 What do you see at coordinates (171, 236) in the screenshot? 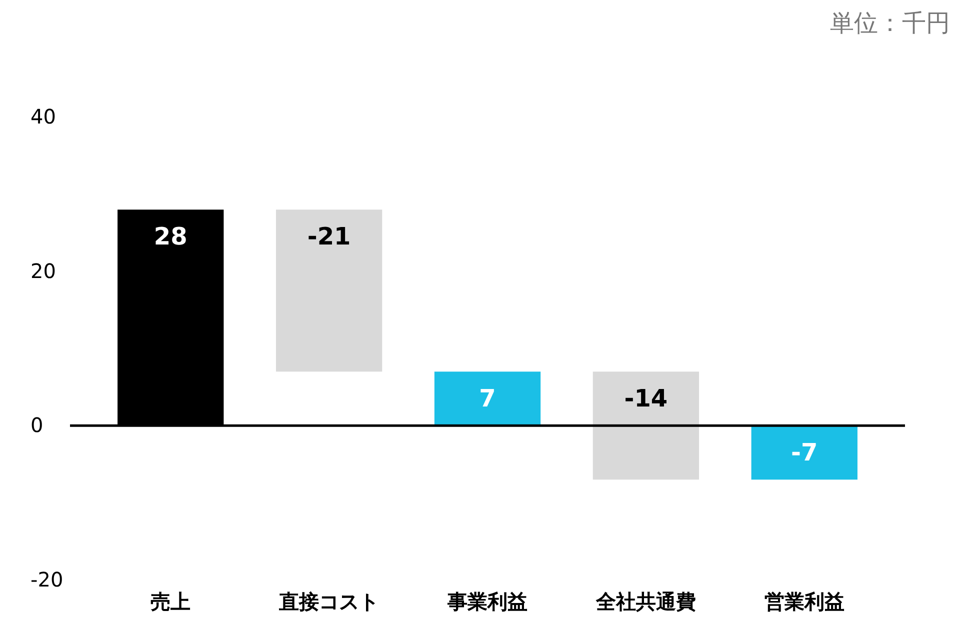
I see `data-label: 28` at bounding box center [171, 236].